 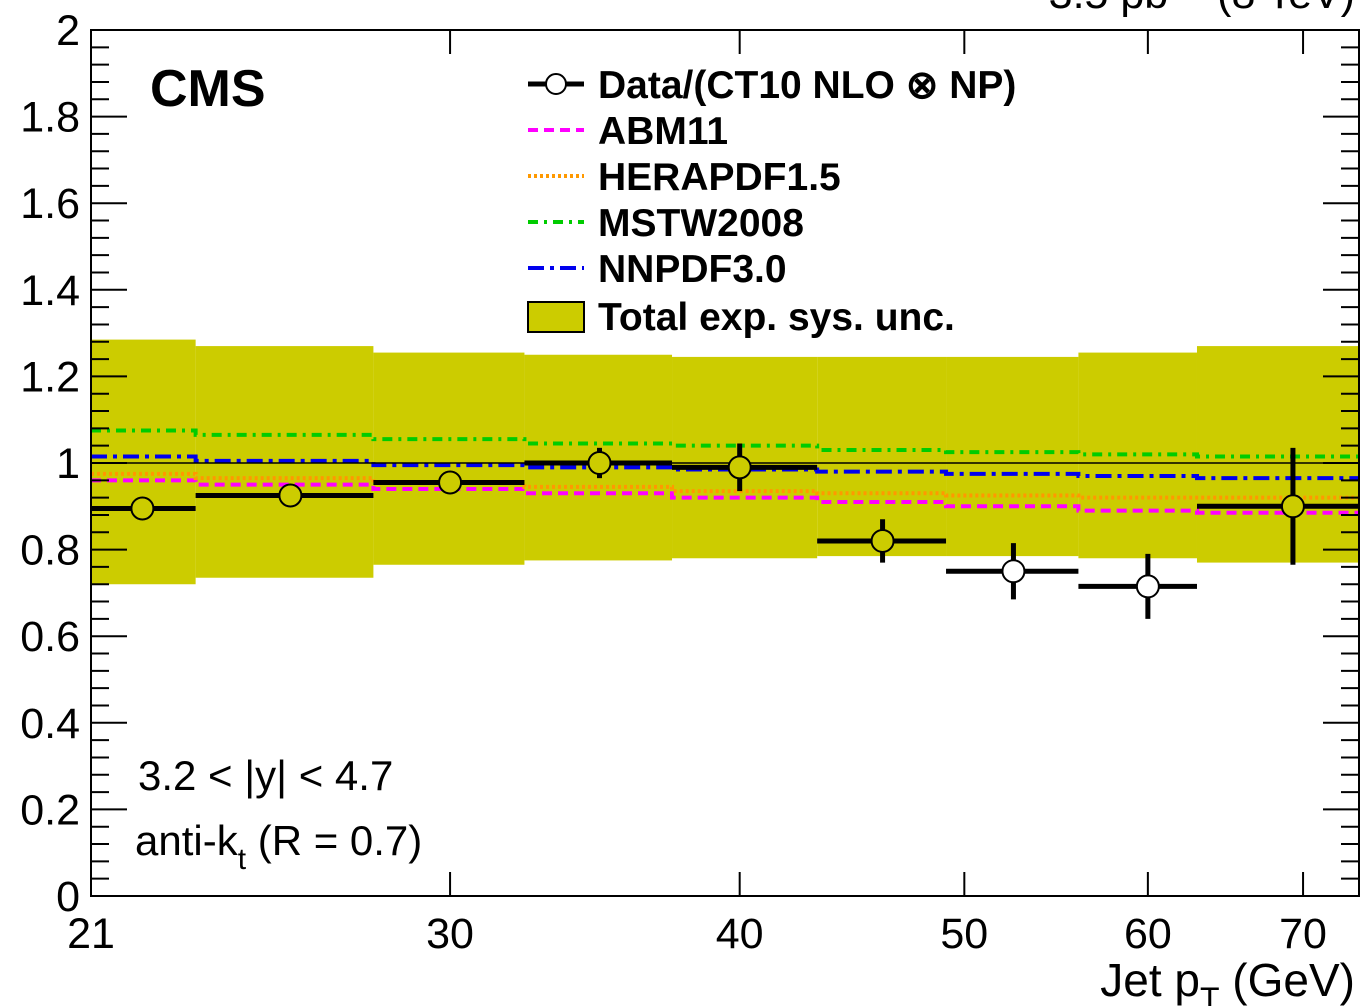 What do you see at coordinates (50, 551) in the screenshot?
I see `y-tick-label: 0.8` at bounding box center [50, 551].